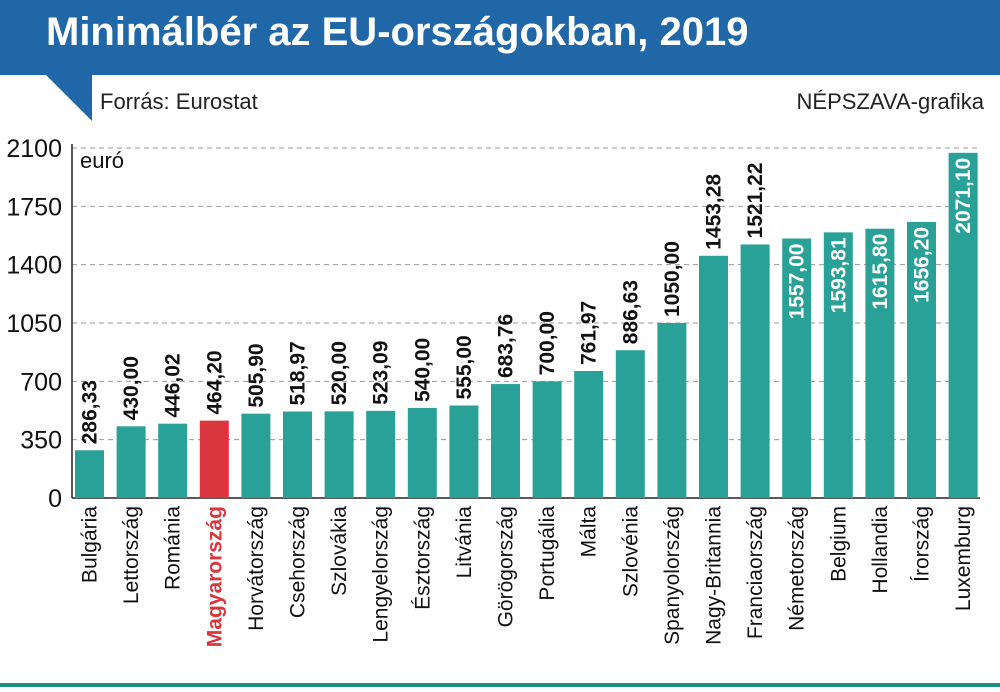  What do you see at coordinates (547, 553) in the screenshot?
I see `x-category-label: Portugália` at bounding box center [547, 553].